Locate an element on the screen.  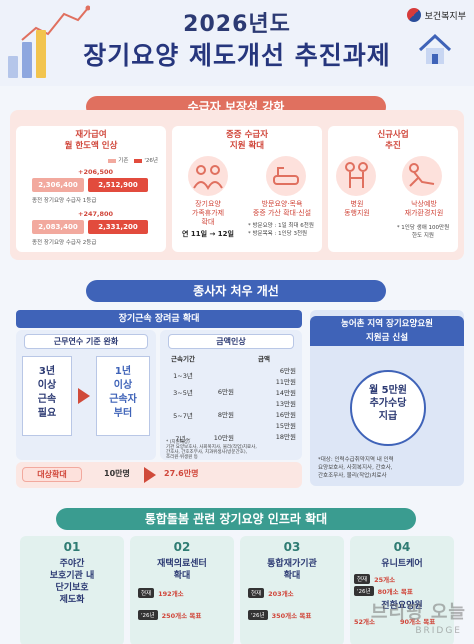
family-leave-caption: 장기요양 가족휴가제 확대 is located at coordinates (208, 213).